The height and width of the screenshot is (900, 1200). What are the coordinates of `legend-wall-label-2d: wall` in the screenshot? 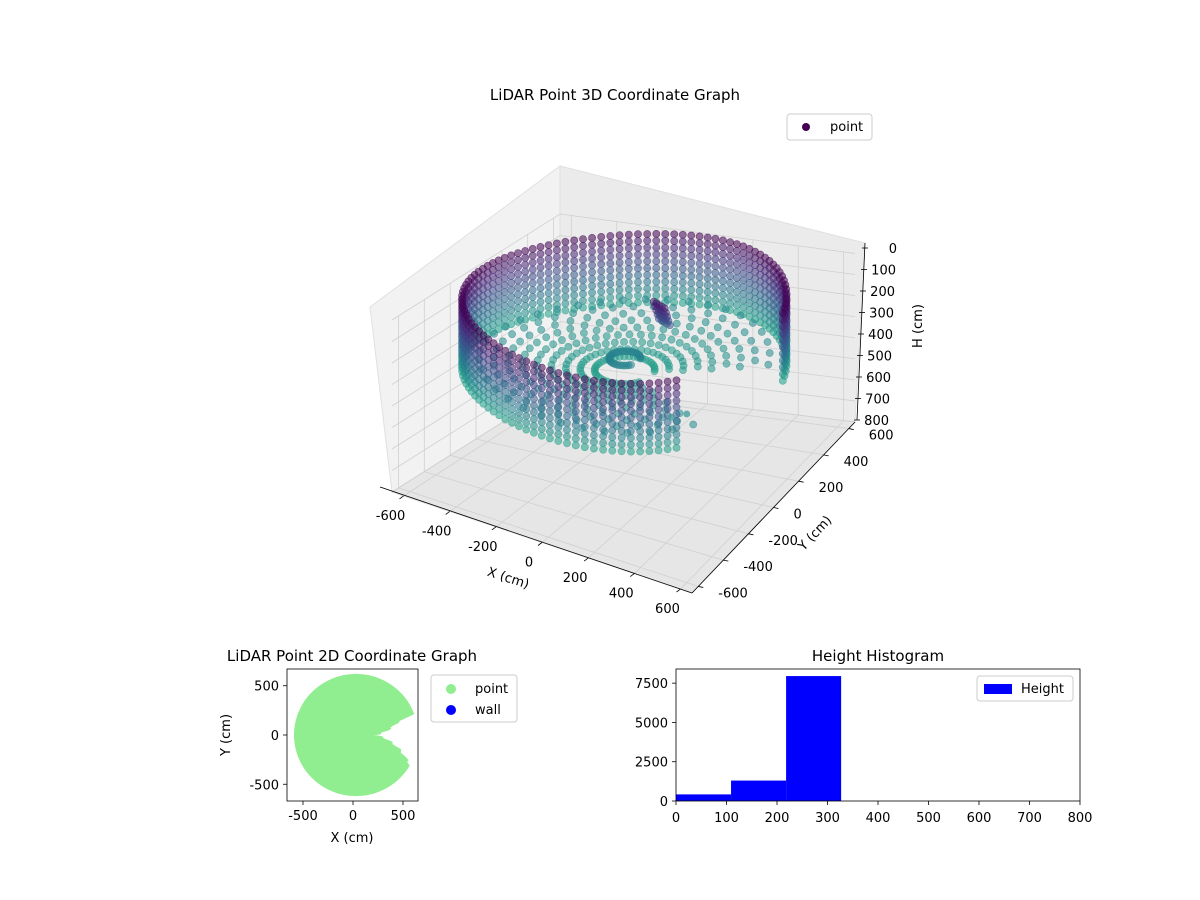 It's located at (488, 710).